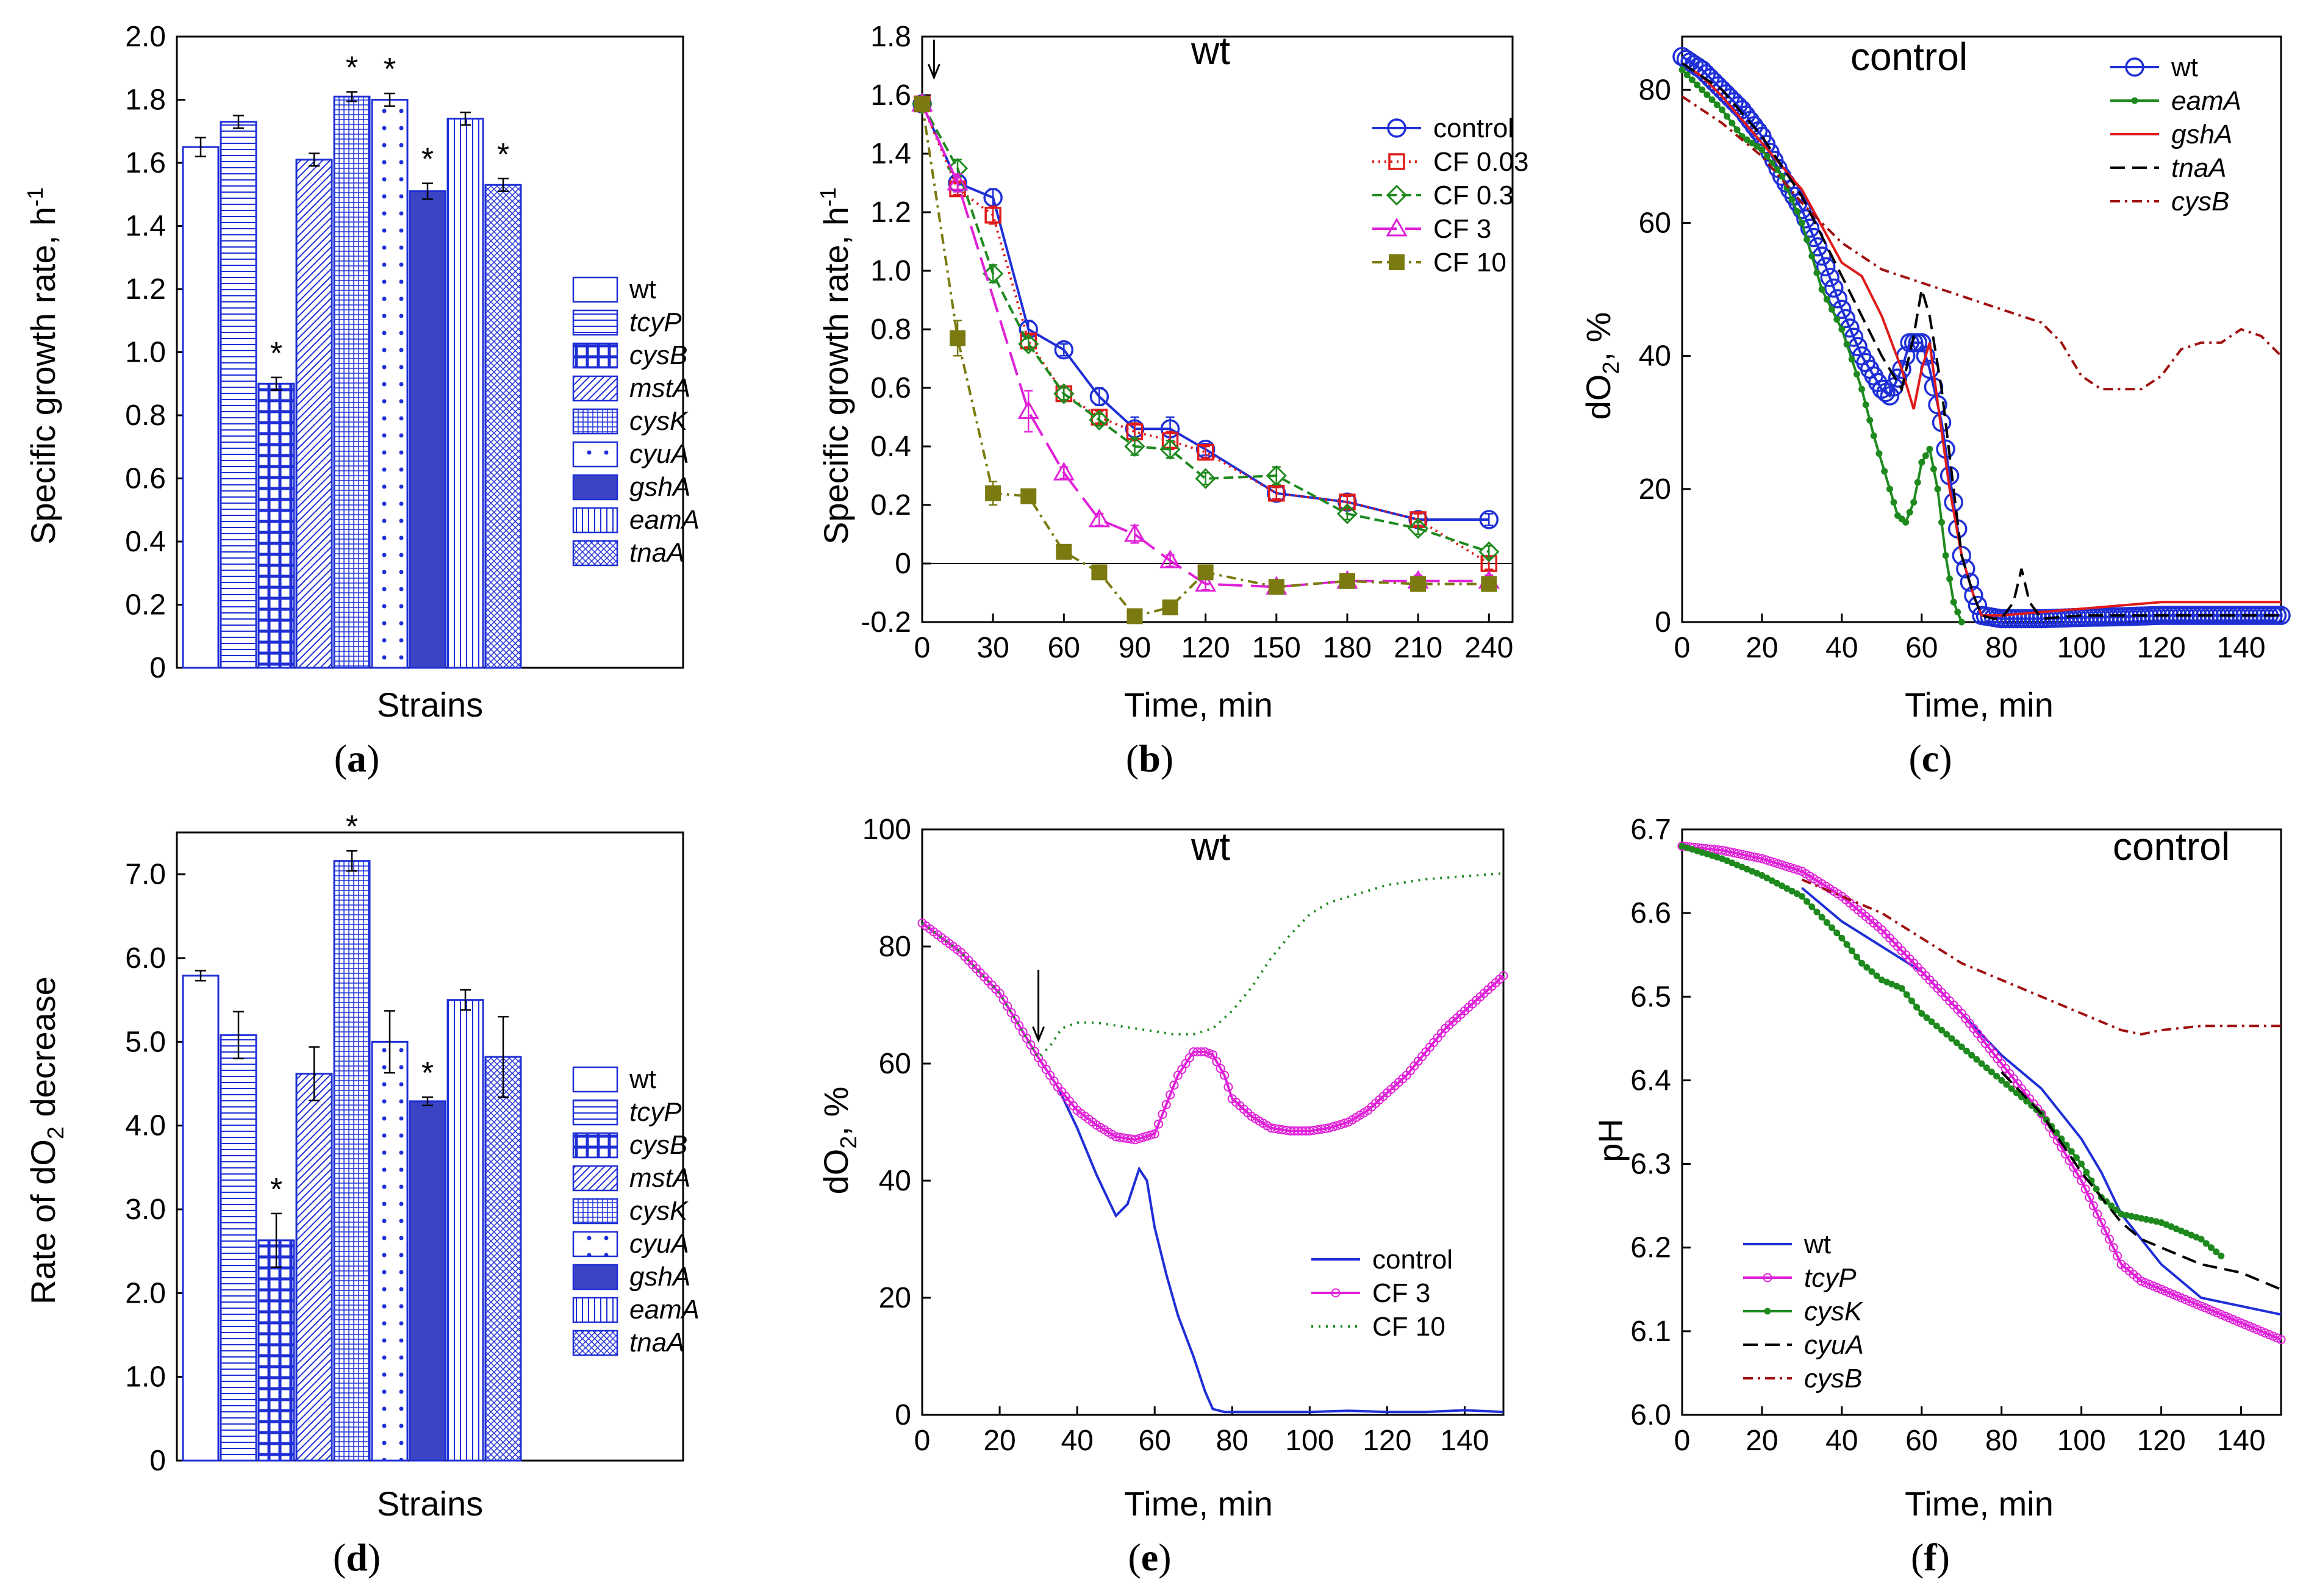  Describe the element at coordinates (655, 1112) in the screenshot. I see `legend-label: tcyP` at that location.